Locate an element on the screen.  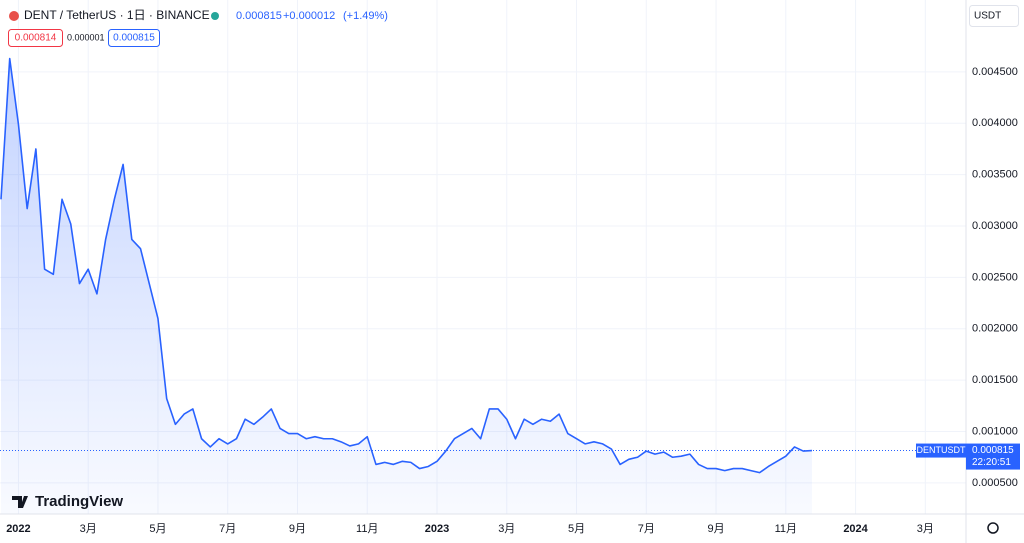
symbol-tag-label: DENTUSDT is located at coordinates (942, 450).